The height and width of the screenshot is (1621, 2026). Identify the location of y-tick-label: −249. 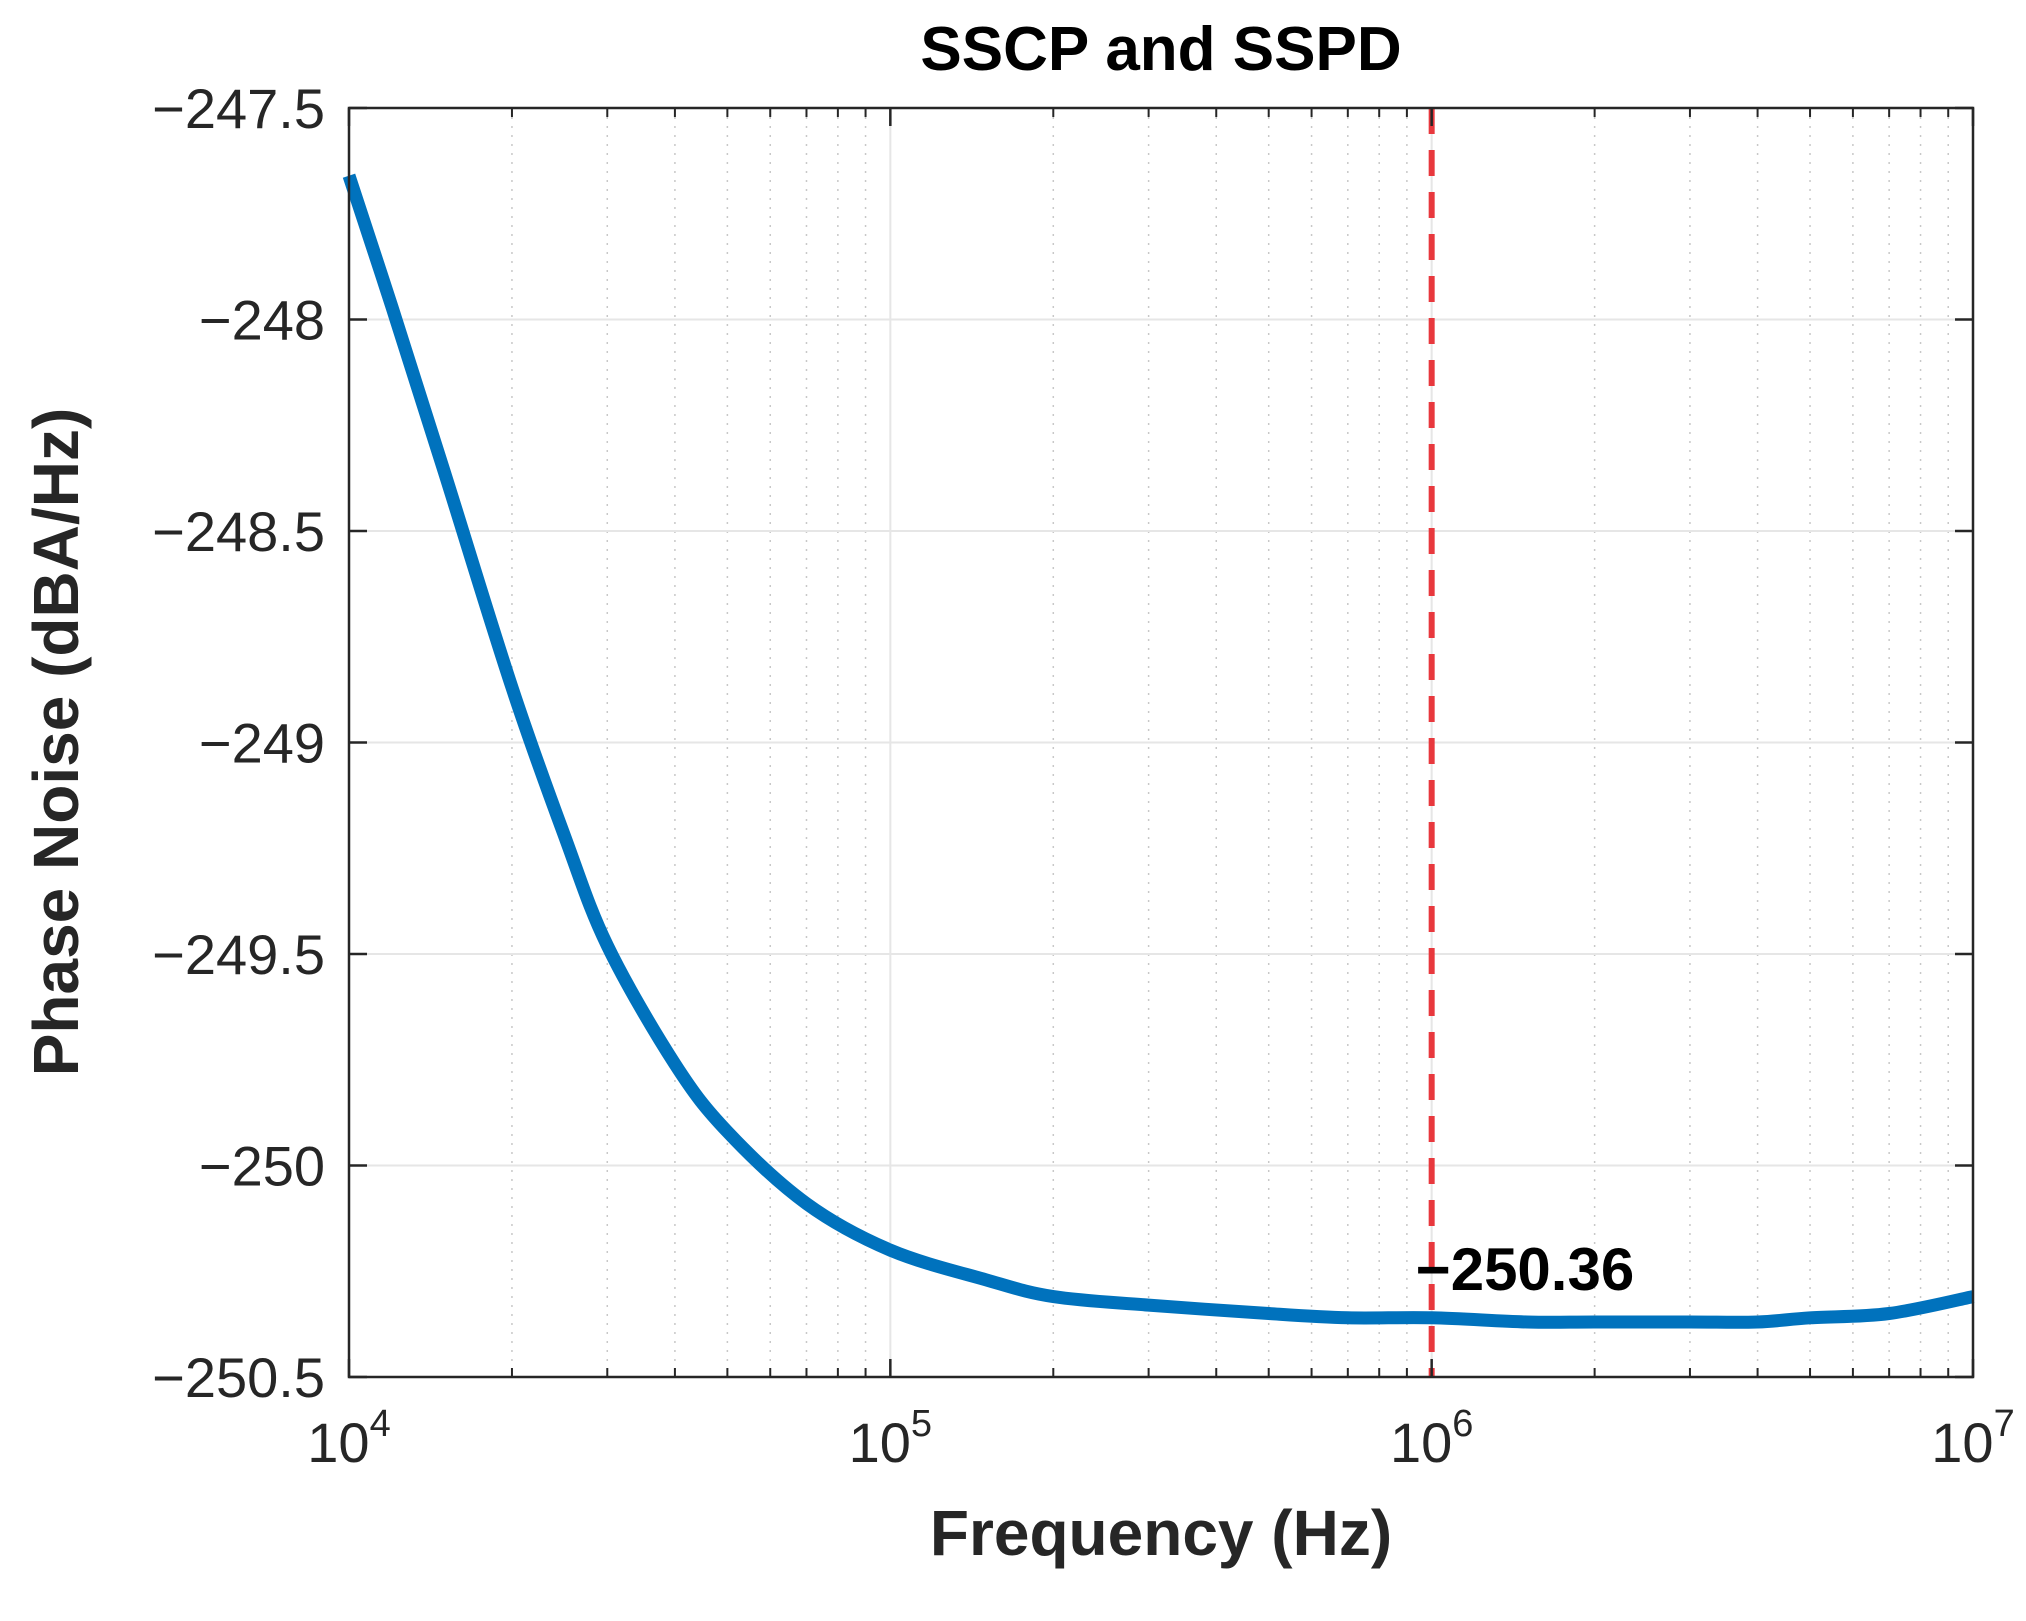
(262, 743).